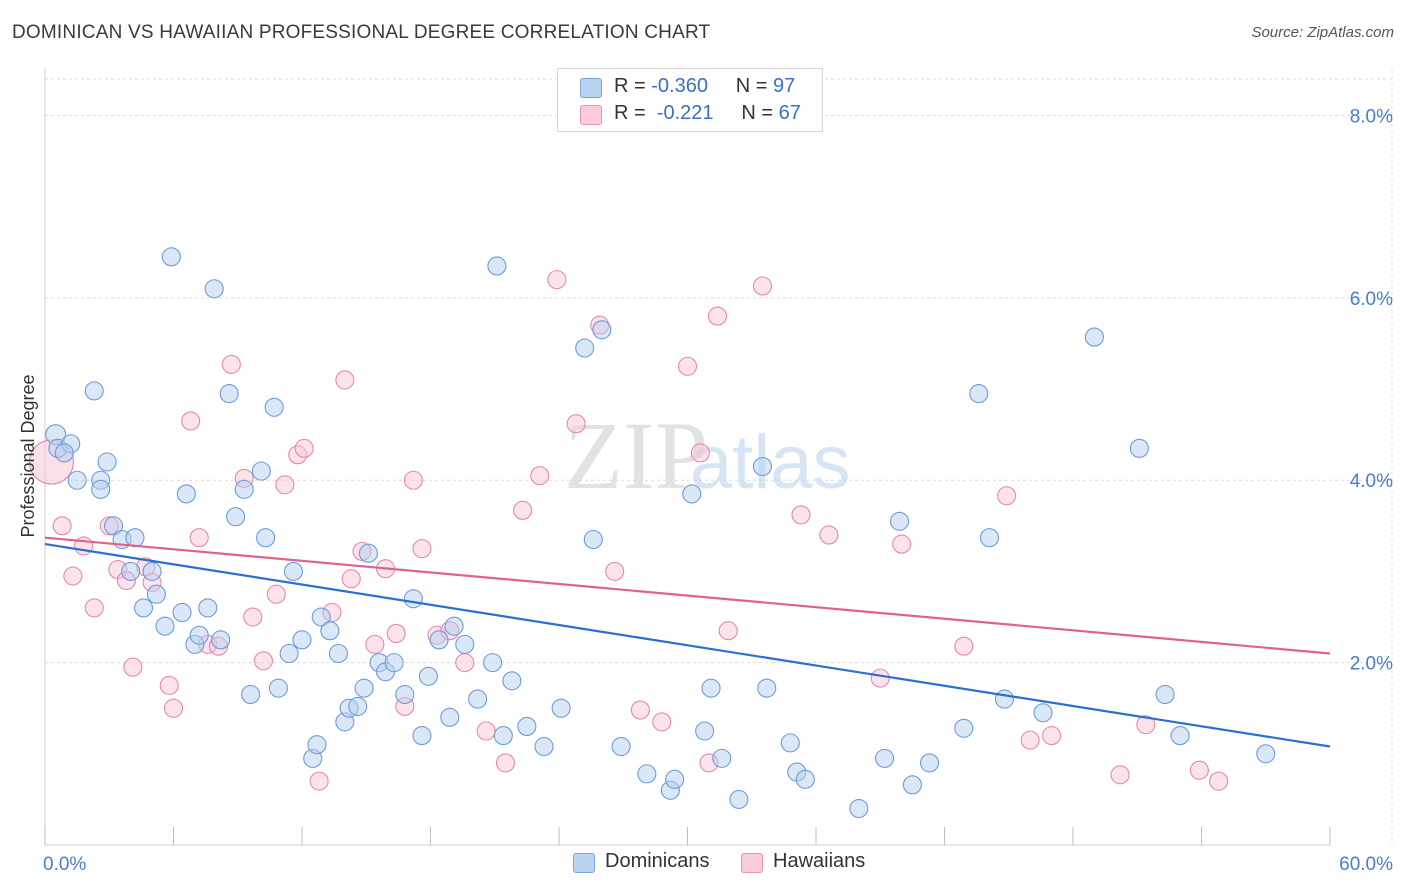  What do you see at coordinates (591, 115) in the screenshot?
I see `legend-swatch-hawaiians` at bounding box center [591, 115].